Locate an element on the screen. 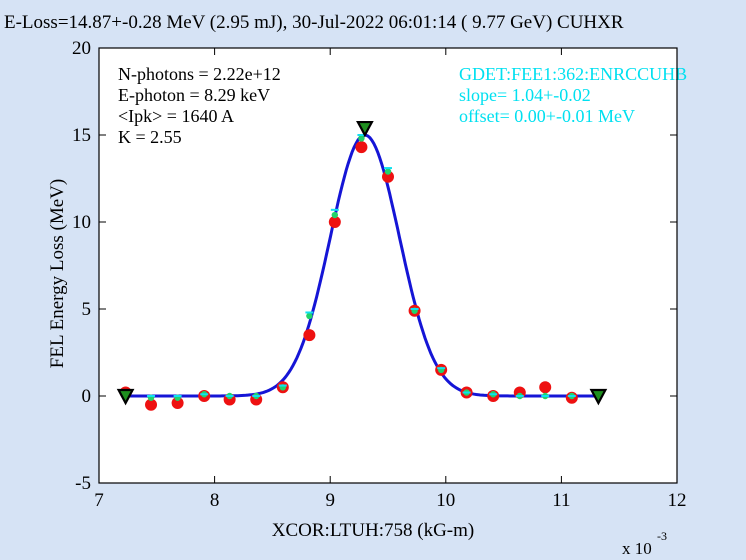 Image resolution: width=746 pixels, height=560 pixels. y-tick-label: 0 is located at coordinates (87, 396).